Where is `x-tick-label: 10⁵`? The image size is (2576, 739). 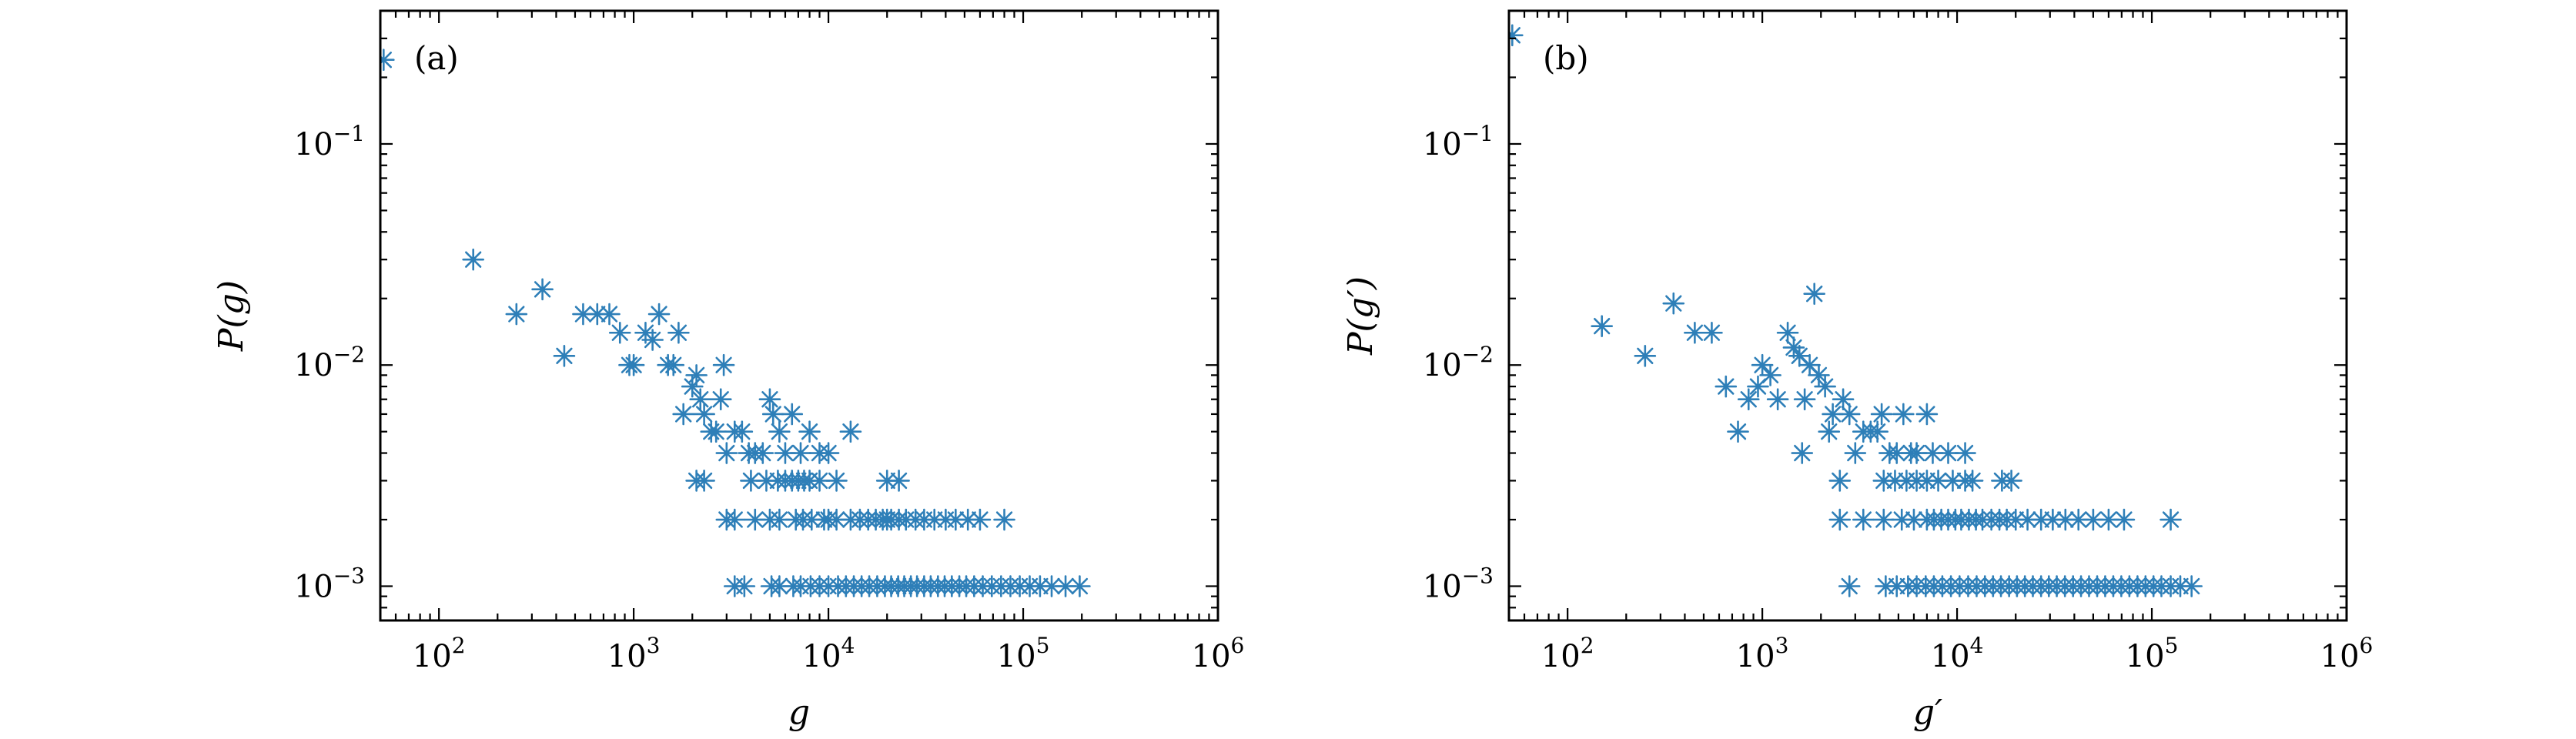 x-tick-label: 10⁵ is located at coordinates (2153, 653).